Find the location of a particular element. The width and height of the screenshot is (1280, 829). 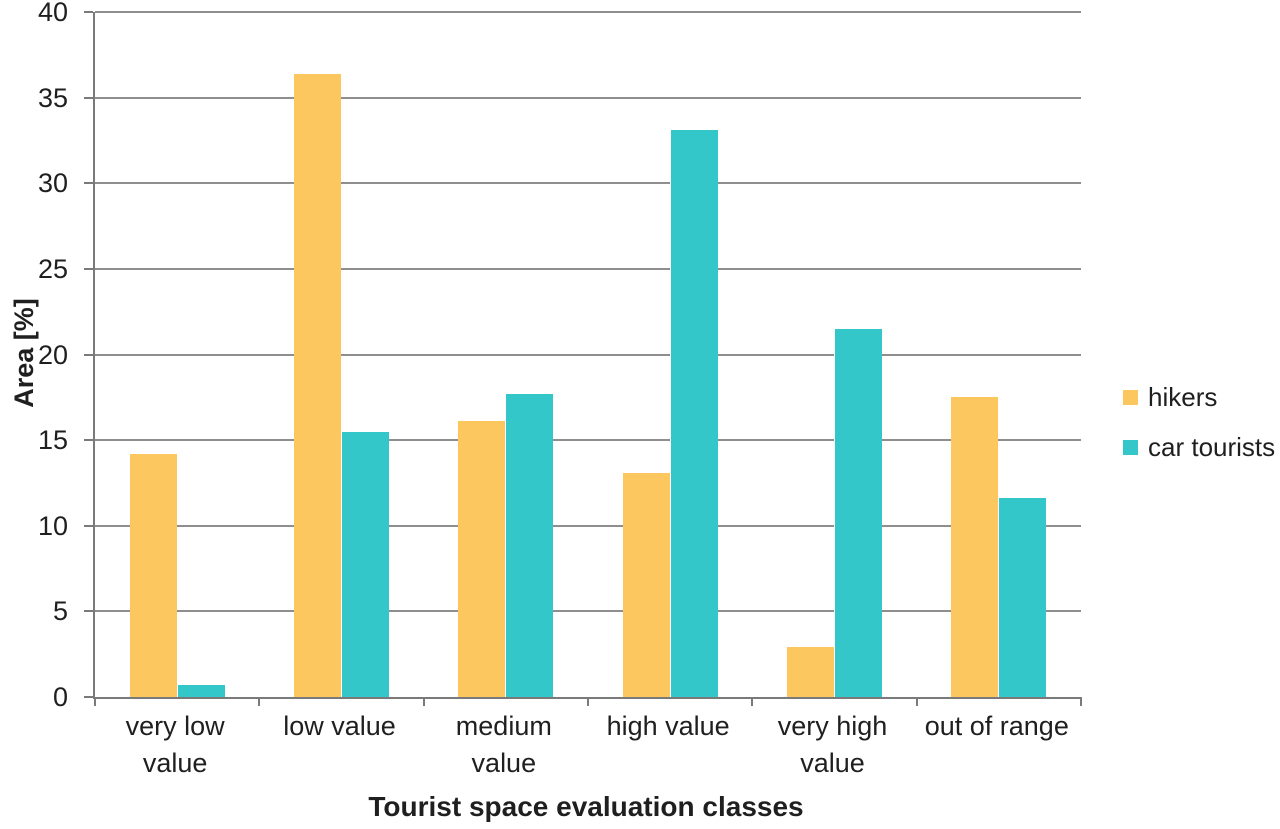

bar-car-tourists-out-of-range is located at coordinates (1022, 597).